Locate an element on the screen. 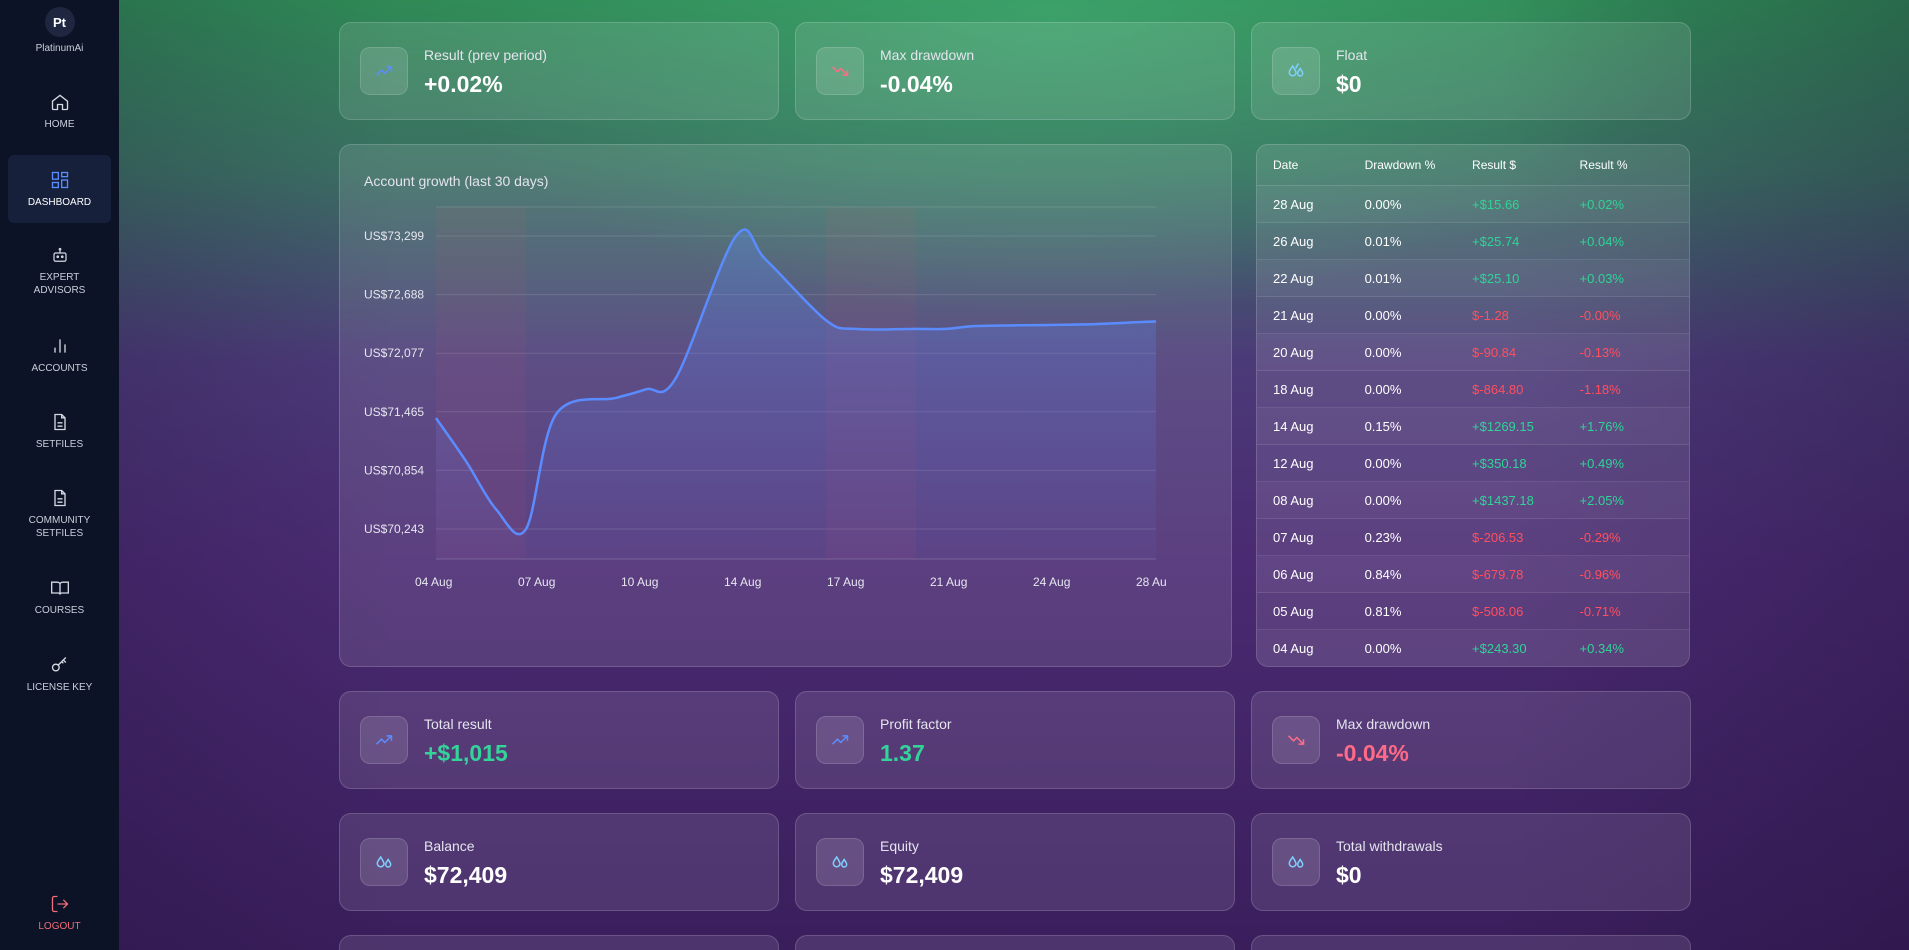  header-date: Date is located at coordinates (1286, 165).